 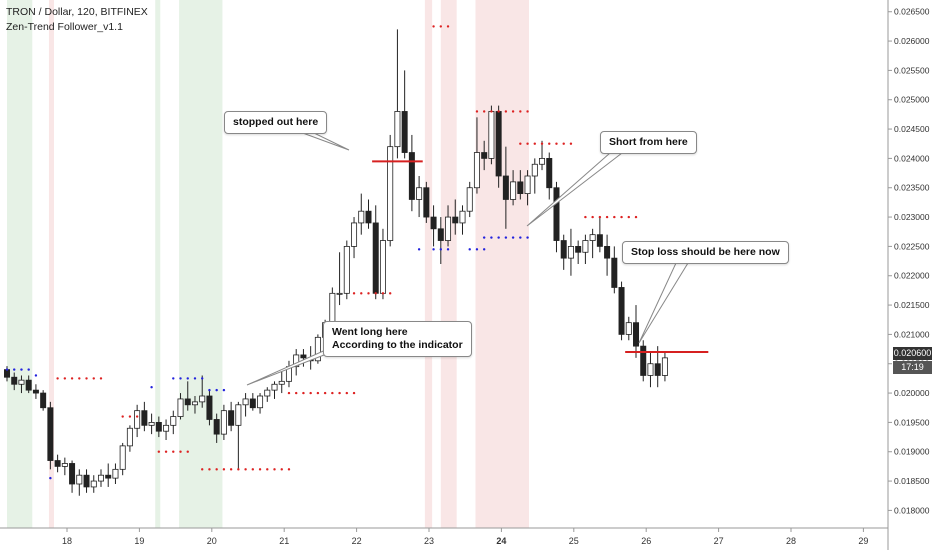 What do you see at coordinates (912, 70) in the screenshot?
I see `price-tick-label: 0.025500` at bounding box center [912, 70].